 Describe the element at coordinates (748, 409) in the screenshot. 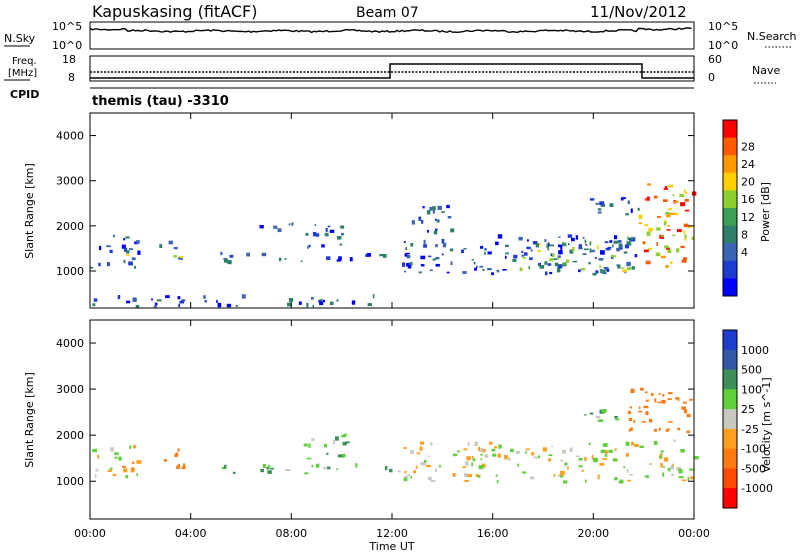

I see `velocity-colorbar-tick: 25` at that location.